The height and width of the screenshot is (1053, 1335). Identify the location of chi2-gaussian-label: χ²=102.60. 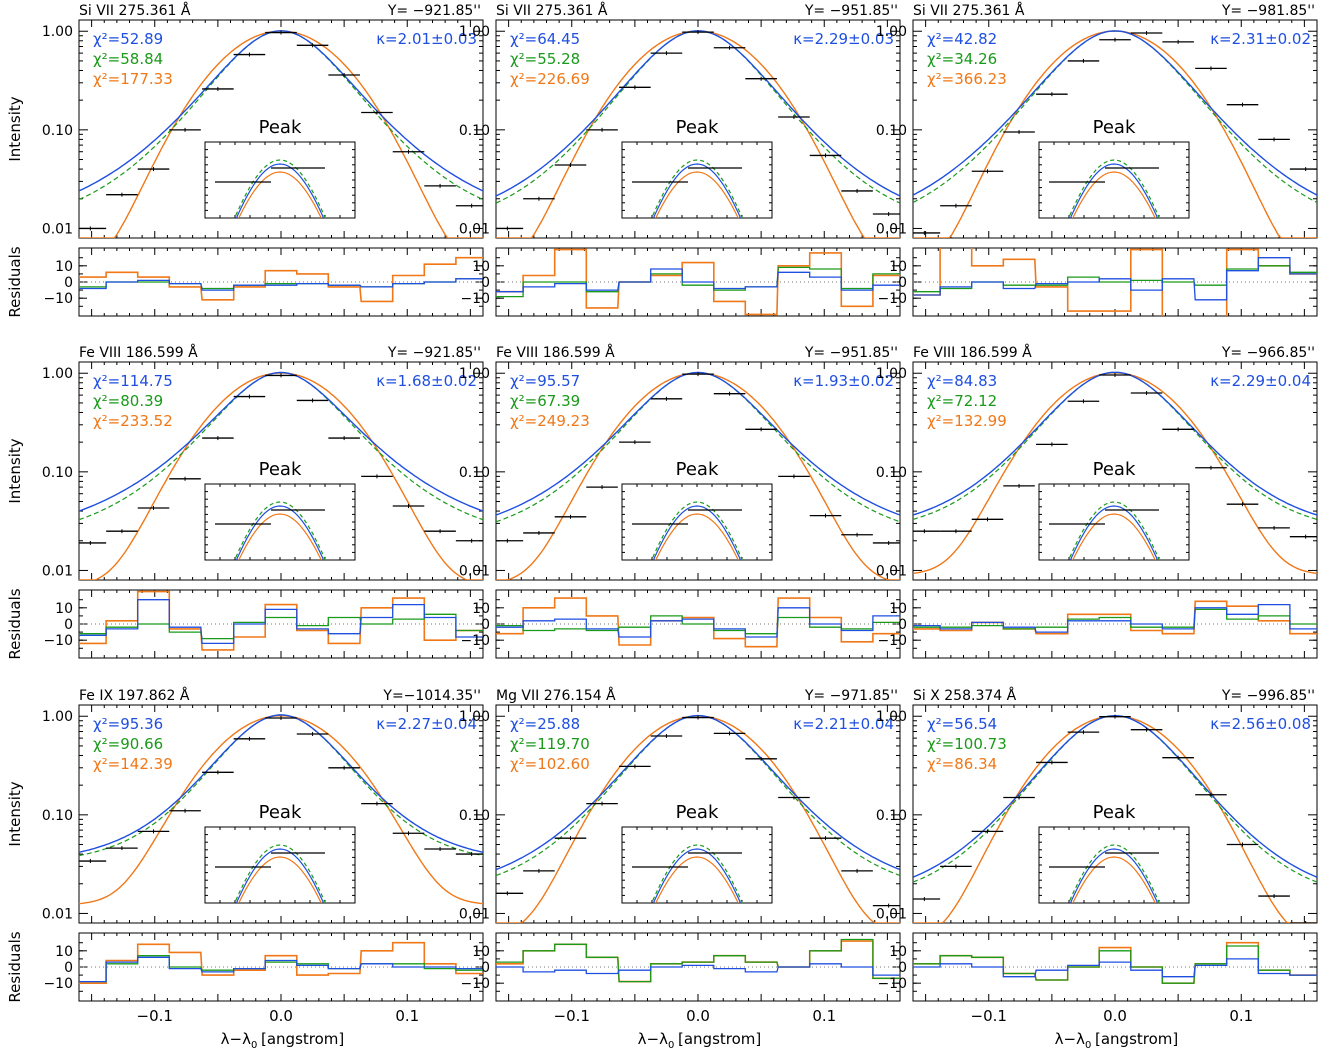
(550, 764).